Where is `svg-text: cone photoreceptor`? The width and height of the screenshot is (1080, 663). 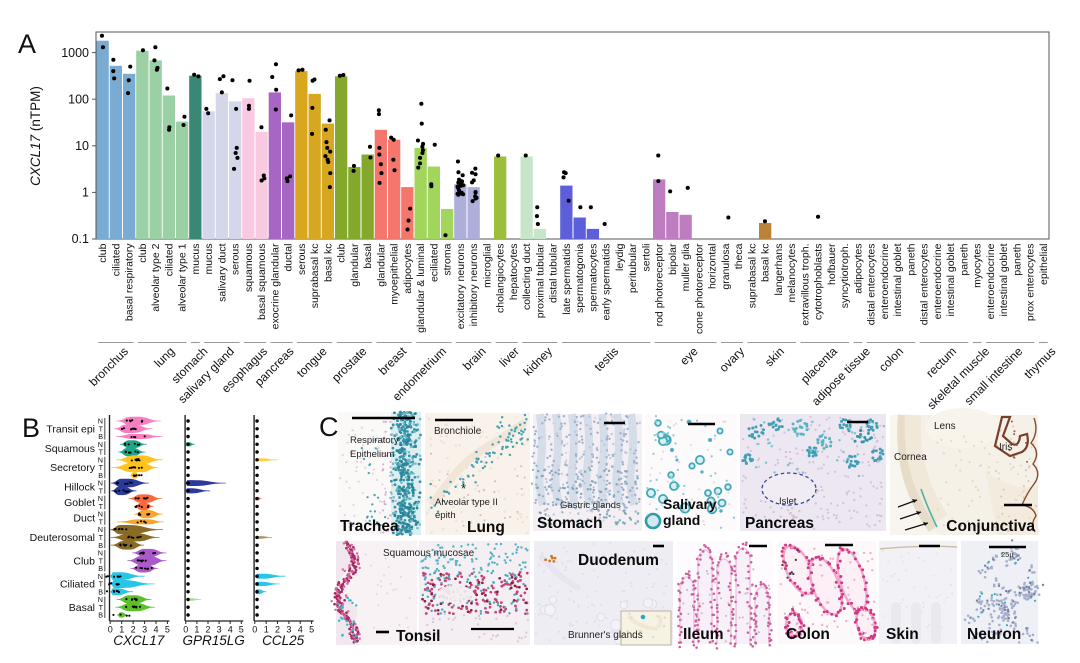 svg-text: cone photoreceptor is located at coordinates (700, 288).